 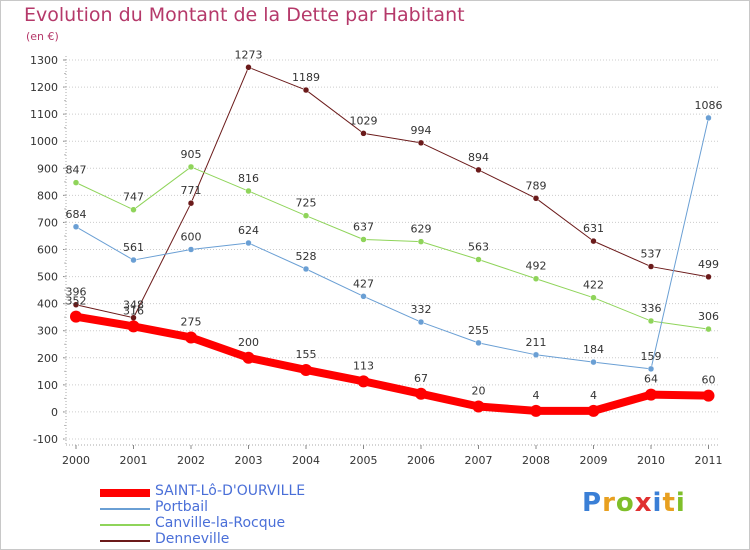 I want to click on data-label: 1189, so click(x=306, y=77).